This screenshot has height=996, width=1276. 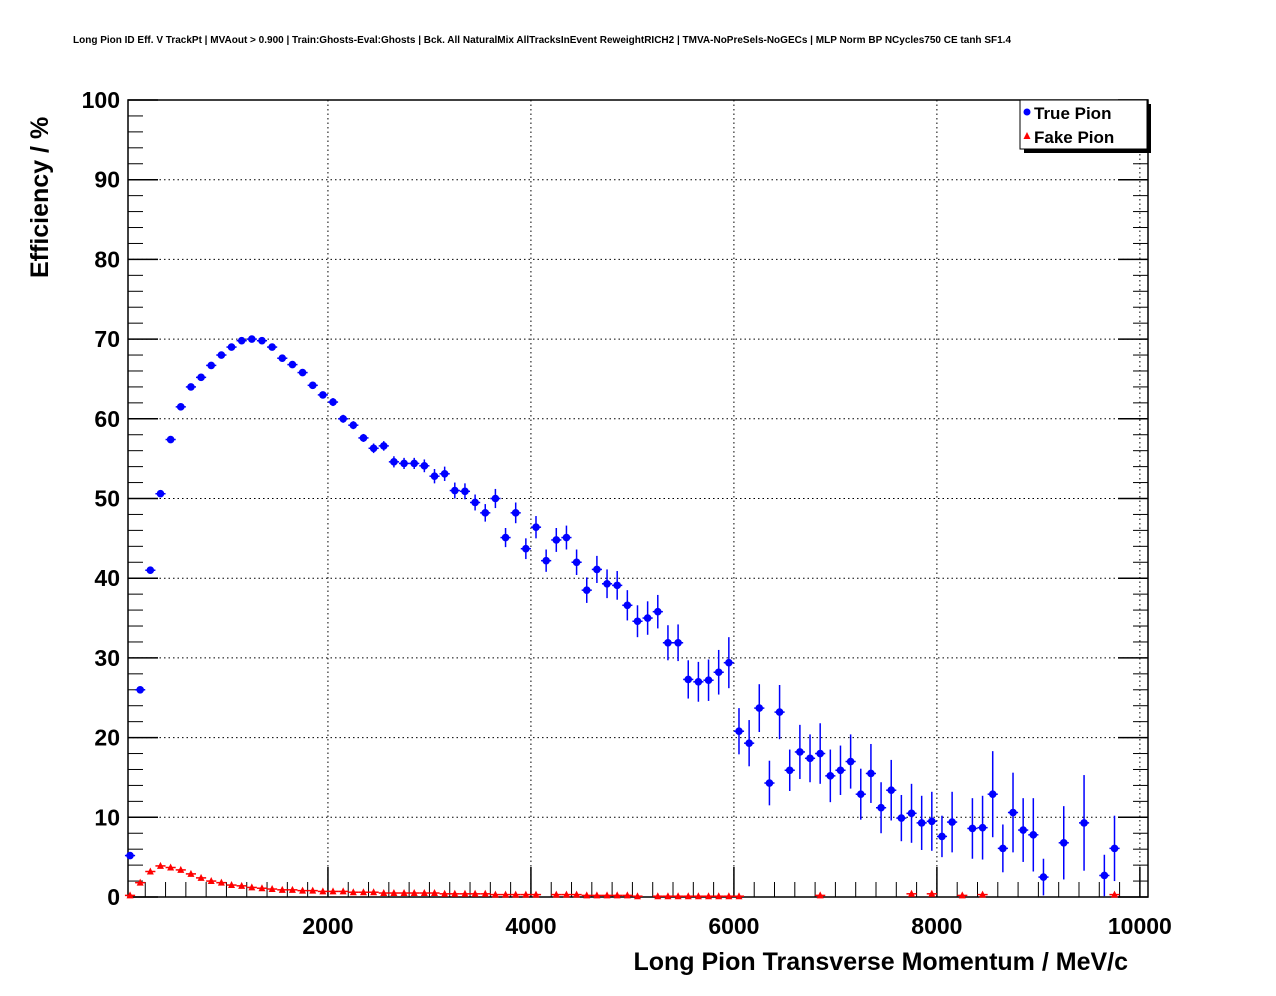 What do you see at coordinates (107, 180) in the screenshot?
I see `y-tick-label: 90` at bounding box center [107, 180].